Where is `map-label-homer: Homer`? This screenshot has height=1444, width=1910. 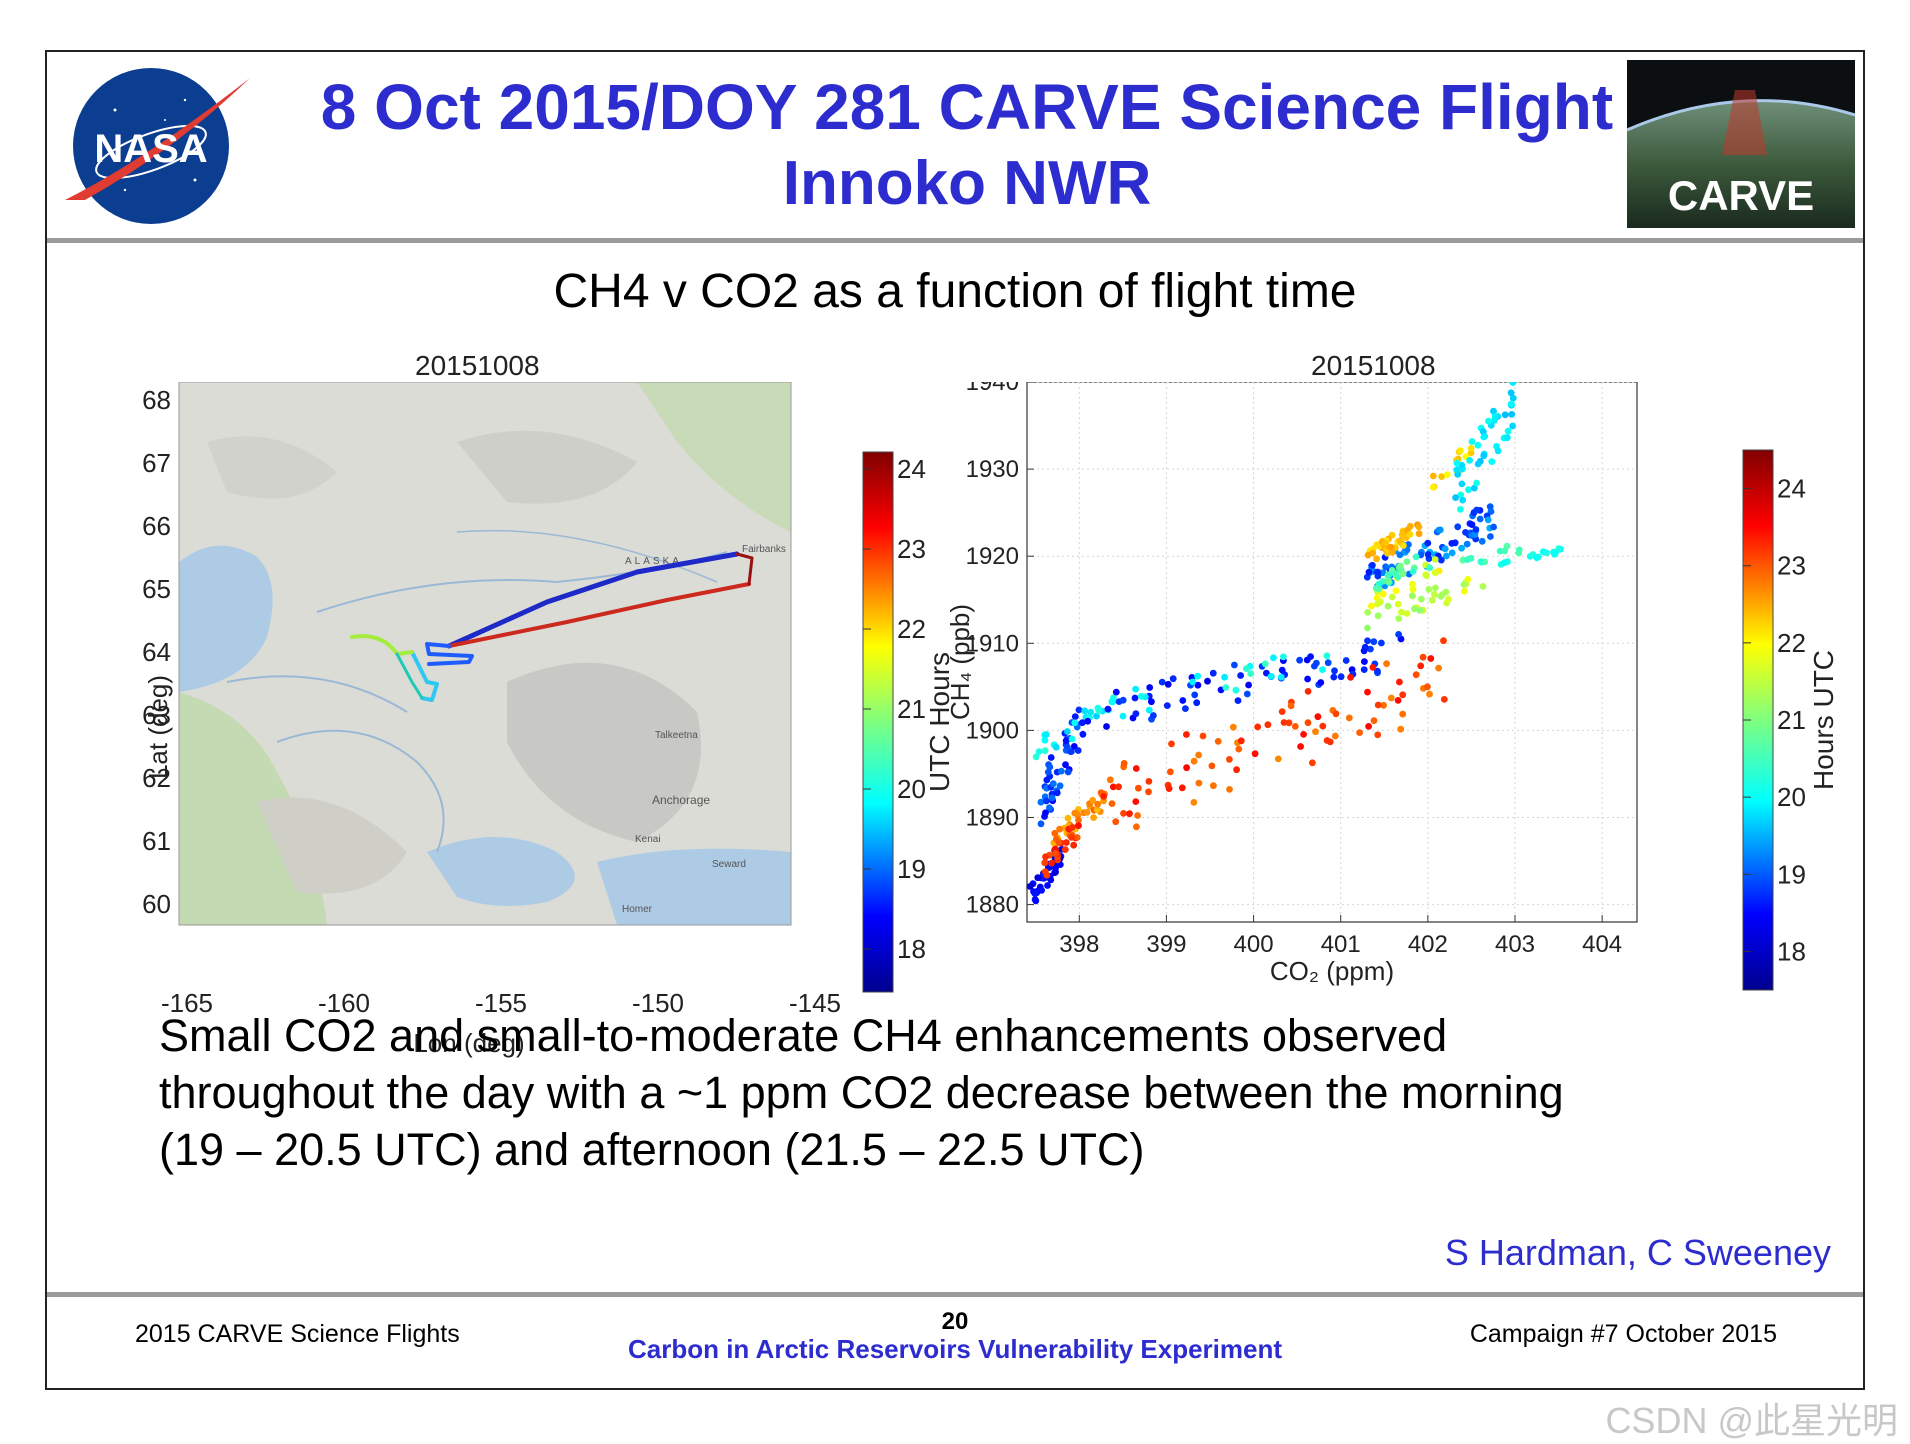
map-label-homer: Homer is located at coordinates (637, 909).